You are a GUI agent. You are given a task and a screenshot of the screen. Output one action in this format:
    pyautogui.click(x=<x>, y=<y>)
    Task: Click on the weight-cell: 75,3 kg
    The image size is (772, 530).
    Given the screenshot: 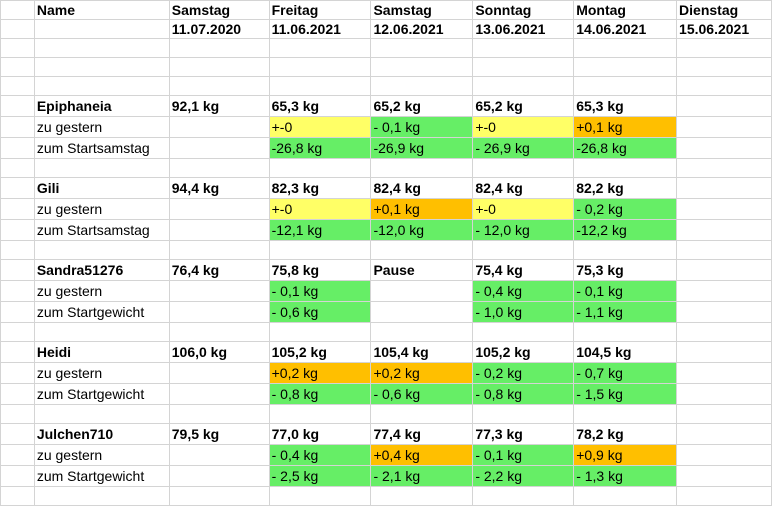 What is the action you would take?
    pyautogui.click(x=625, y=270)
    